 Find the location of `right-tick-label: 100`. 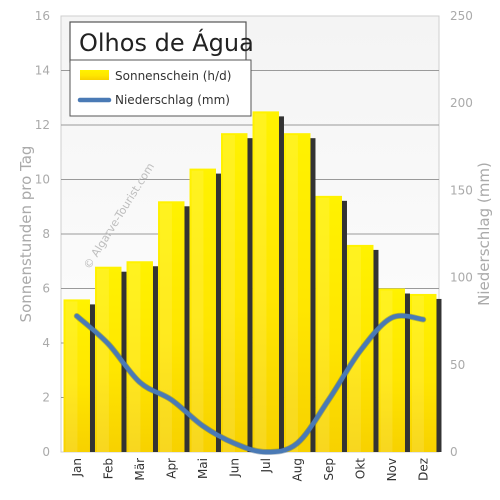

right-tick-label: 100 is located at coordinates (461, 278).